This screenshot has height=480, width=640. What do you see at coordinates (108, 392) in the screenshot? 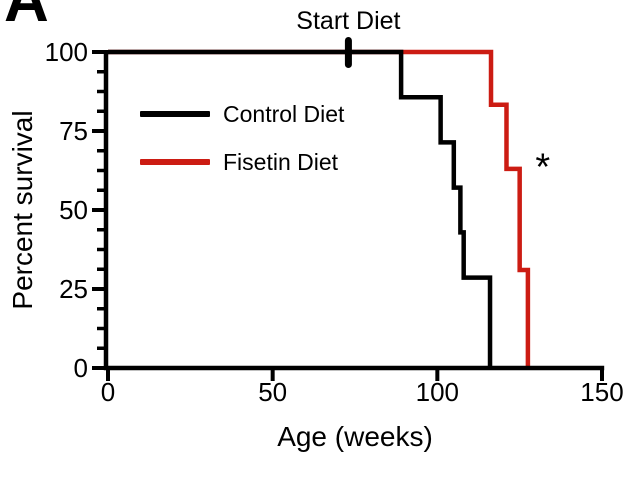
I see `x-tick-label: 0` at bounding box center [108, 392].